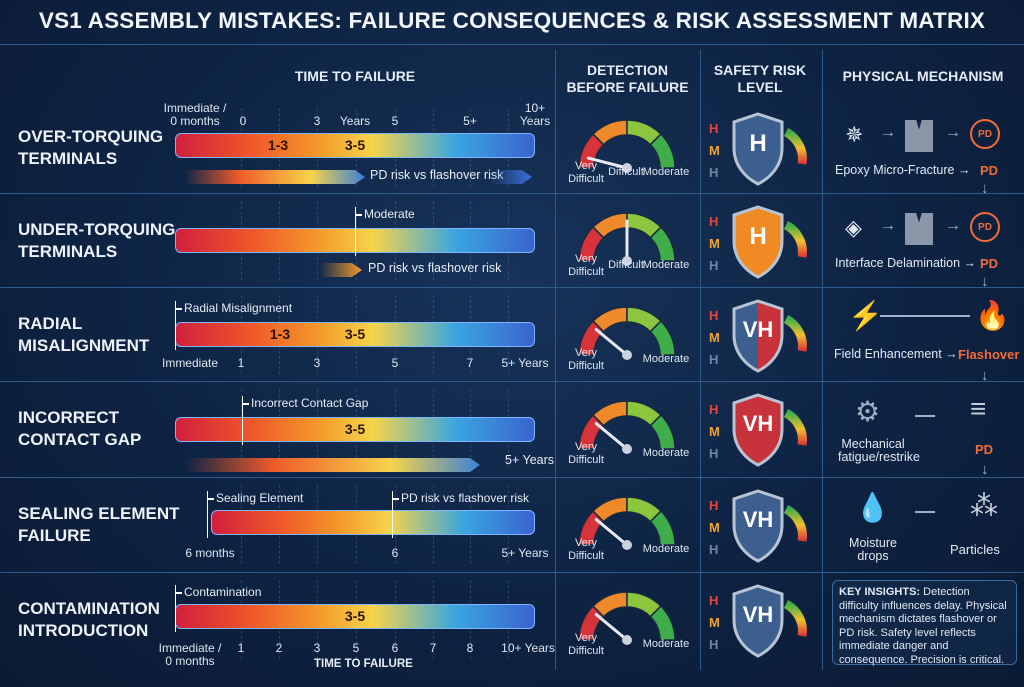 Image resolution: width=1024 pixels, height=687 pixels. Describe the element at coordinates (97, 240) in the screenshot. I see `row-label: UNDER-TORQUING TERMINALS` at that location.